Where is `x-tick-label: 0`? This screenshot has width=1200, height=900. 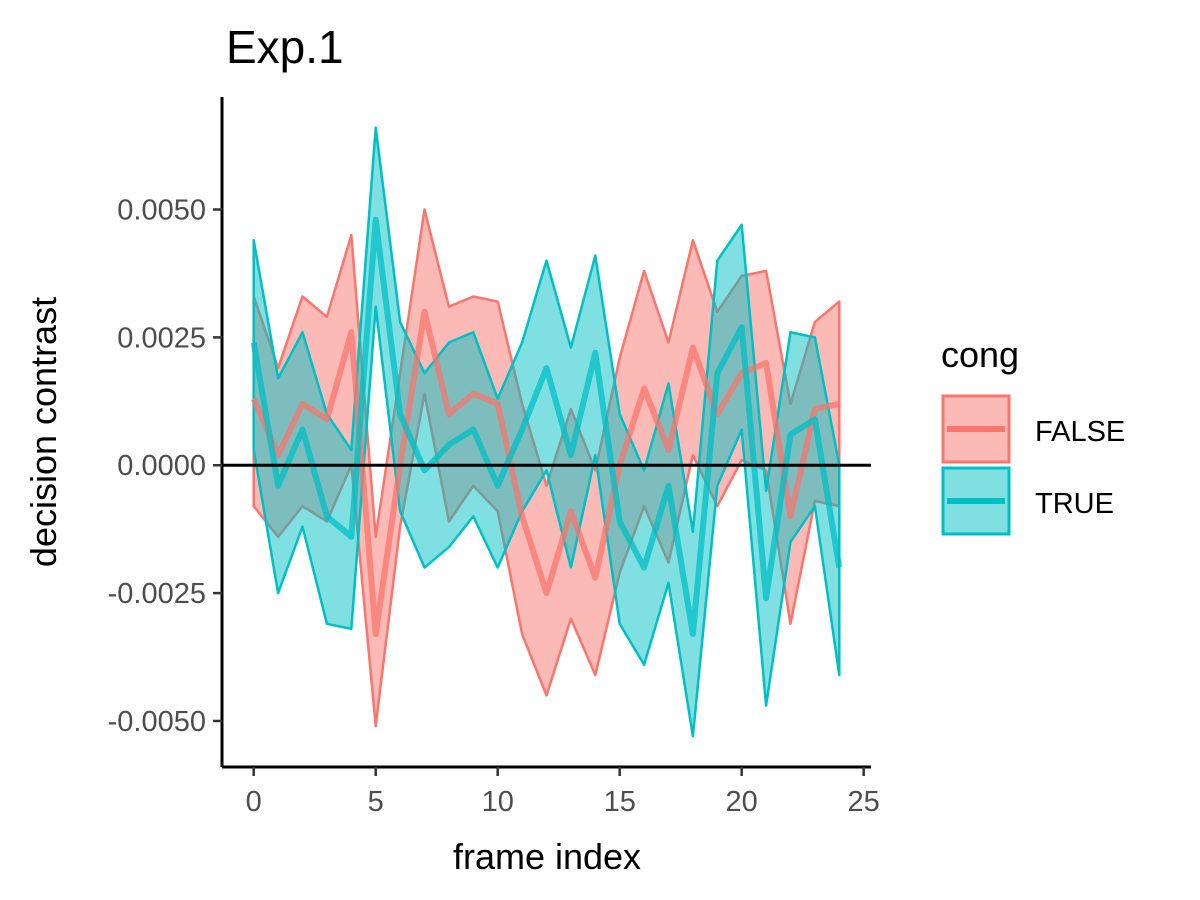
x-tick-label: 0 is located at coordinates (254, 802).